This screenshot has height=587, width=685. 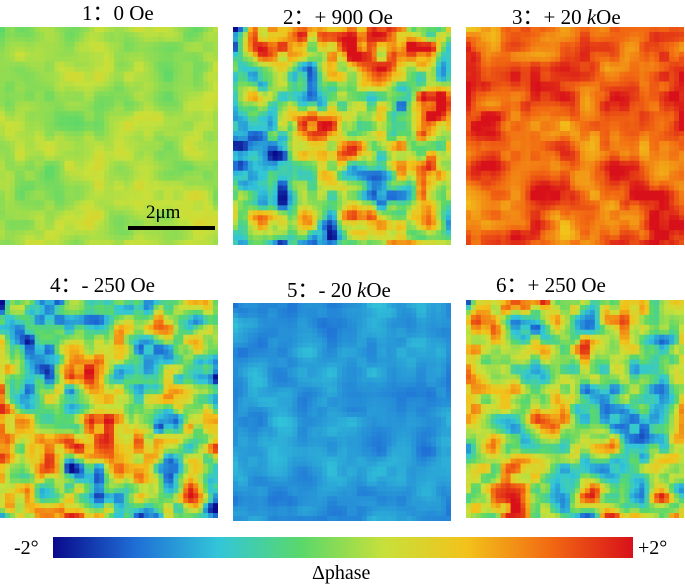 What do you see at coordinates (118, 13) in the screenshot?
I see `panel-1-label: 1：0 Oe` at bounding box center [118, 13].